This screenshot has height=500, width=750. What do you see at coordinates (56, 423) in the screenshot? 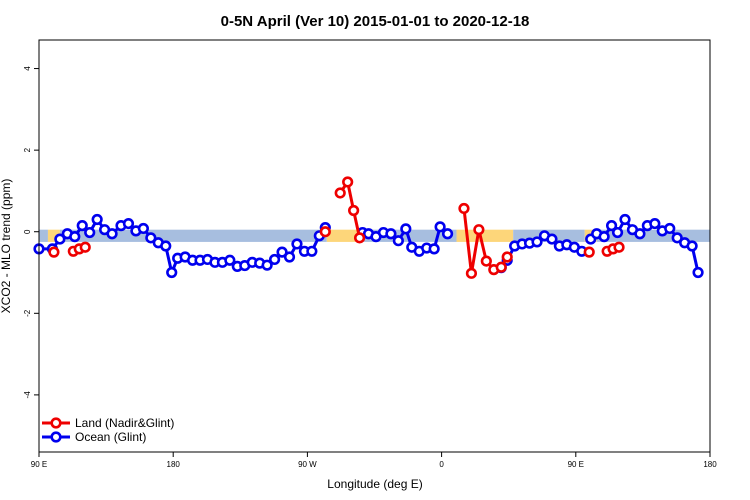
I see `legend-land-marker` at bounding box center [56, 423].